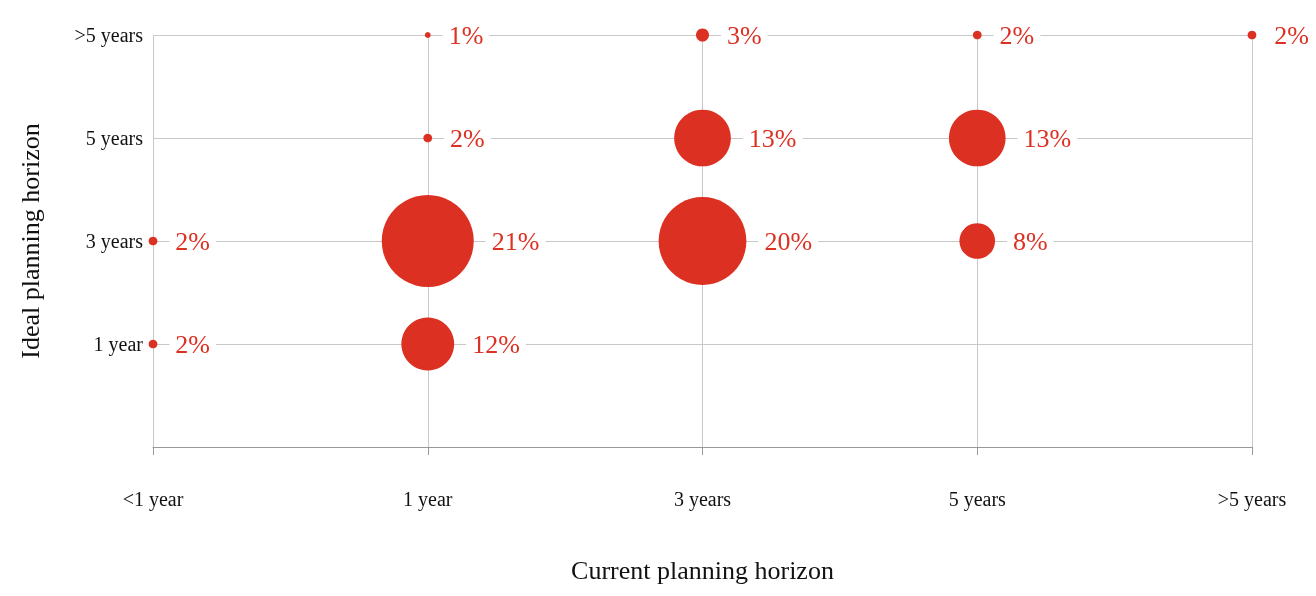  What do you see at coordinates (702, 499) in the screenshot?
I see `x-tick-label: 3 years` at bounding box center [702, 499].